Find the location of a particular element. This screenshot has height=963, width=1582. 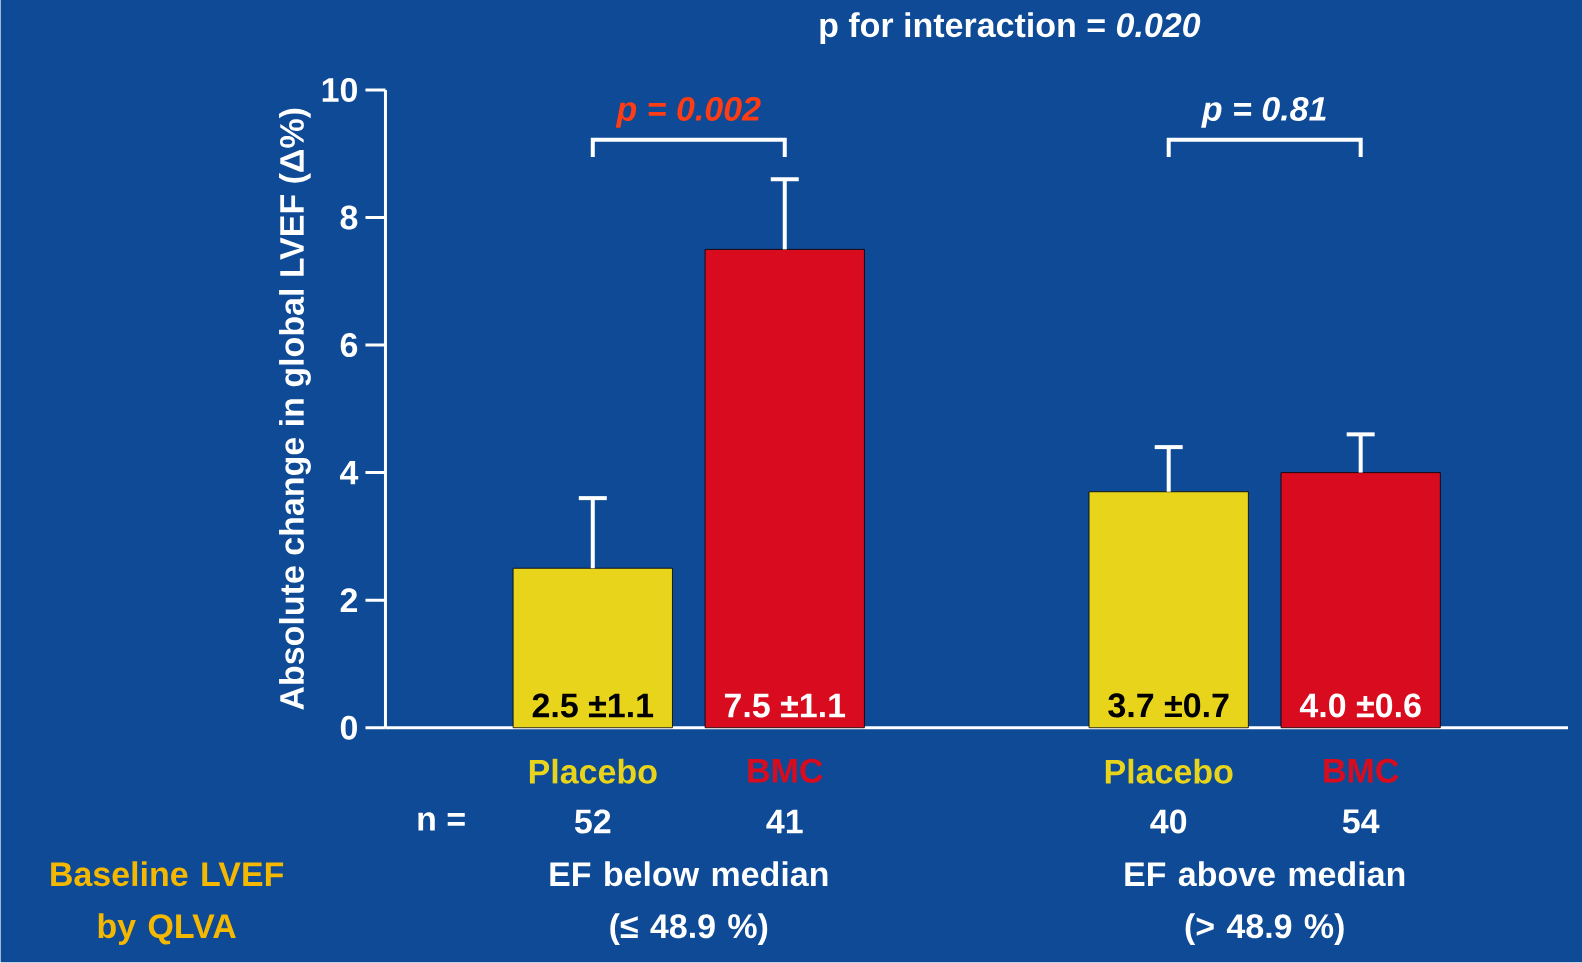

data-label: 3.7 ±0.7 is located at coordinates (1168, 705).